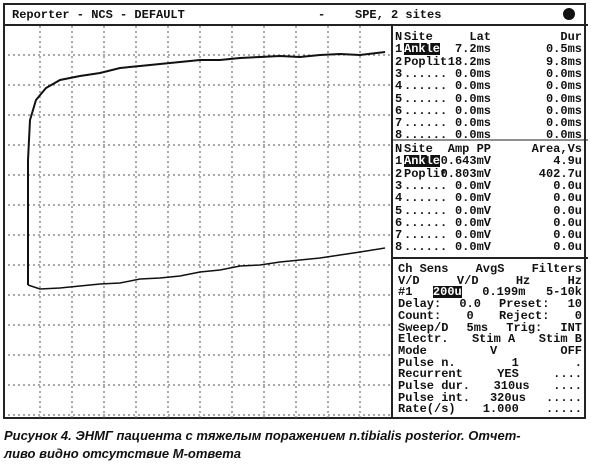 The width and height of the screenshot is (591, 465). What do you see at coordinates (398, 15) in the screenshot?
I see `header-info: SPE, 2 sites` at bounding box center [398, 15].